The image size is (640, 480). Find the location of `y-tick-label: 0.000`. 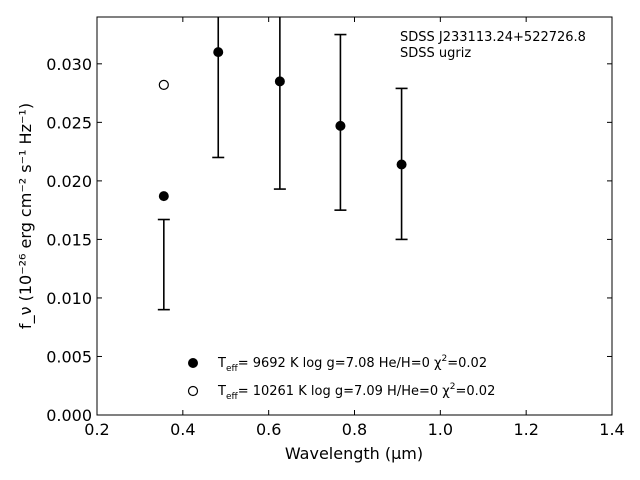

y-tick-label: 0.000 is located at coordinates (69, 415).